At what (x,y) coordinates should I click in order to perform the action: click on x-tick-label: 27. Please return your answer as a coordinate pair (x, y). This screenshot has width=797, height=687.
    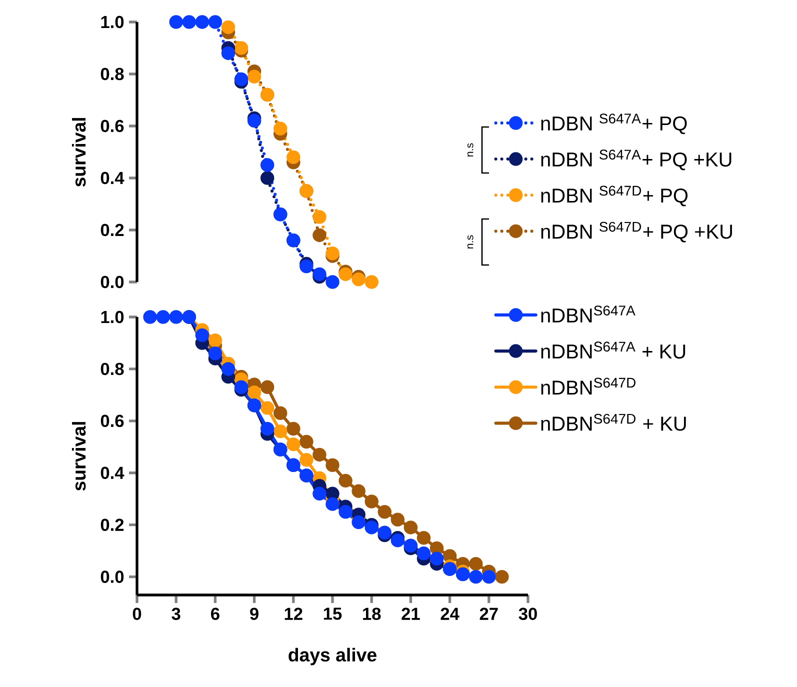
    Looking at the image, I should click on (489, 614).